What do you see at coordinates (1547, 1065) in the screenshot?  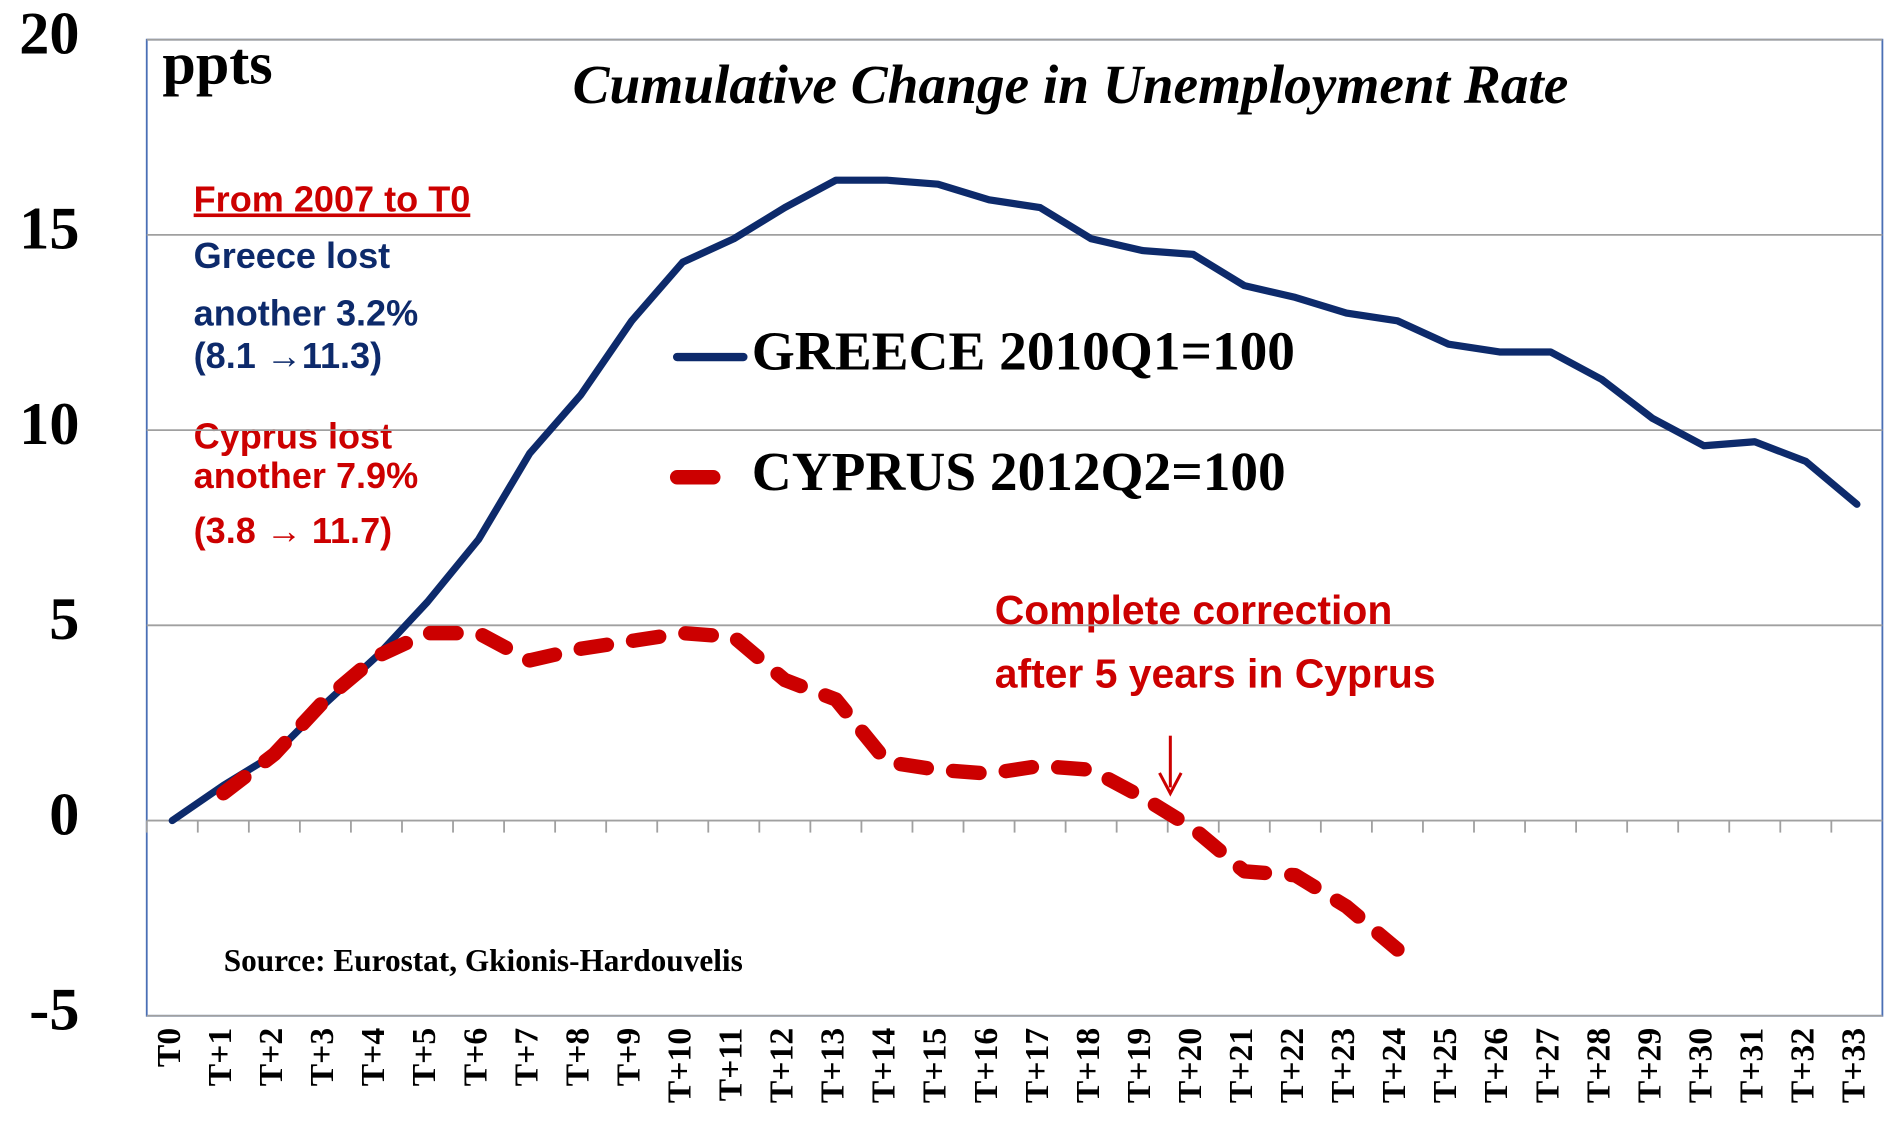 I see `x-tick-label: T+27` at bounding box center [1547, 1065].